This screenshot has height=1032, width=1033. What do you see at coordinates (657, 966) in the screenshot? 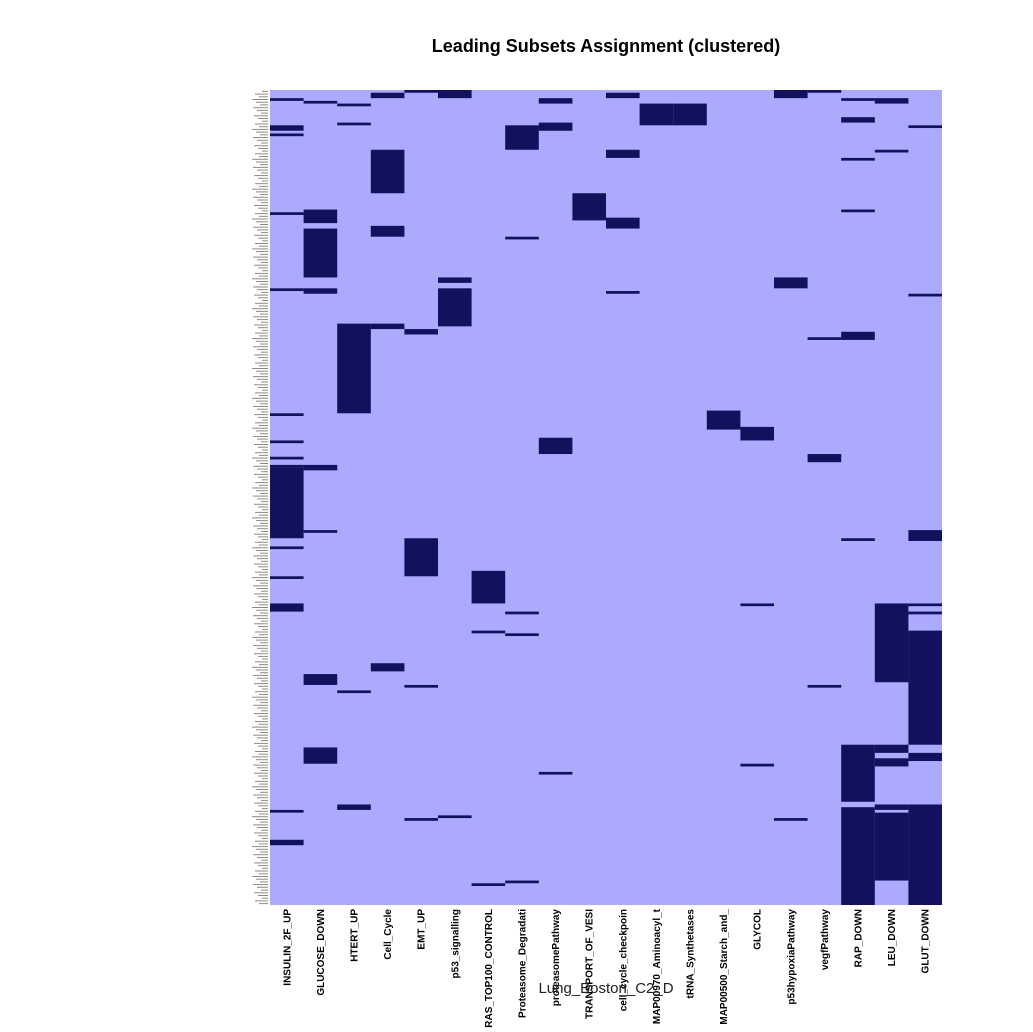
I see `column-label: MAP00970_Aminoacyl_t` at bounding box center [657, 966].